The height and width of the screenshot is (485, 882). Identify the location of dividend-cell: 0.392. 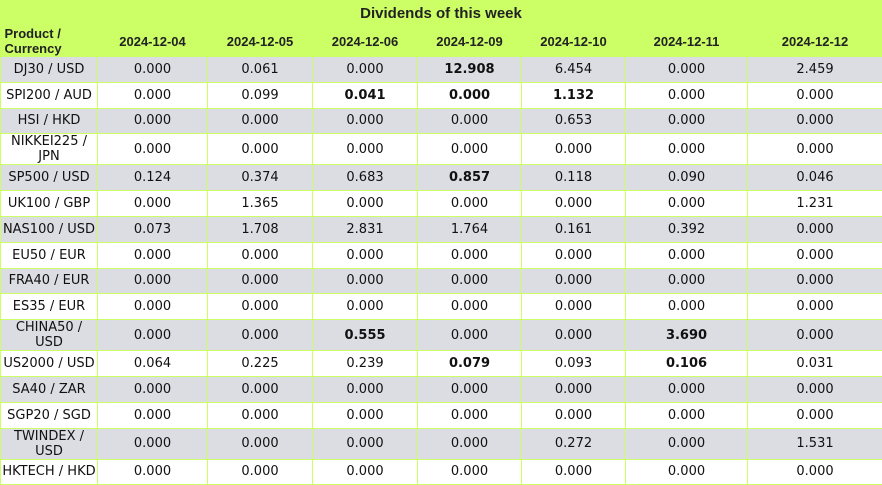
(687, 229).